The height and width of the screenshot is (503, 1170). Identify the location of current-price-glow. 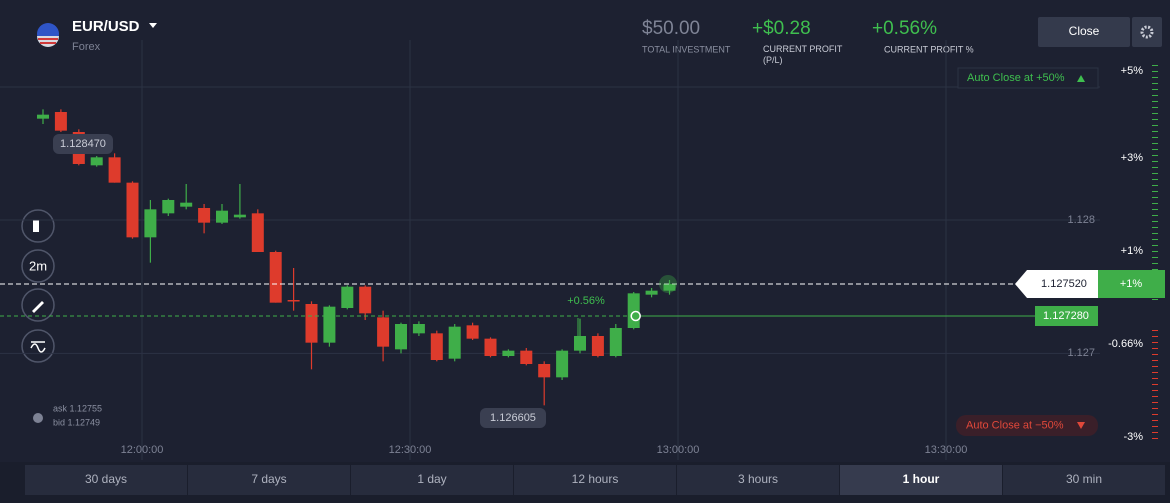
(668, 284).